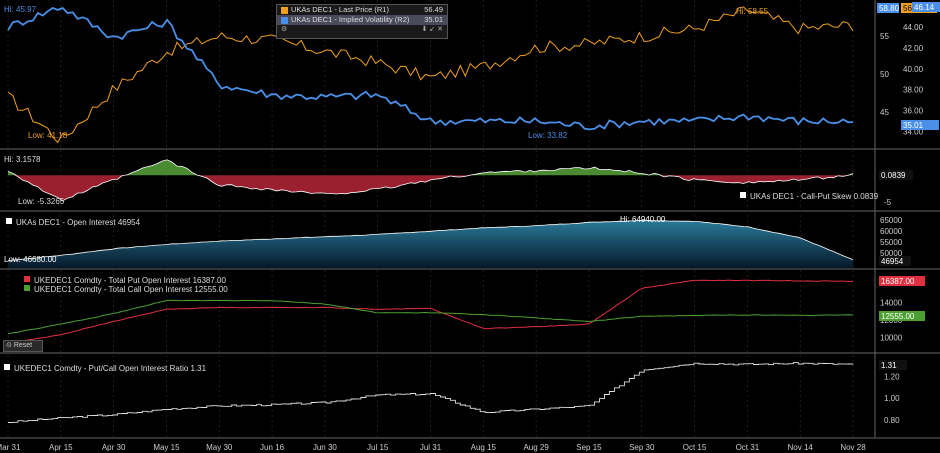  I want to click on ratio-line, so click(431, 392).